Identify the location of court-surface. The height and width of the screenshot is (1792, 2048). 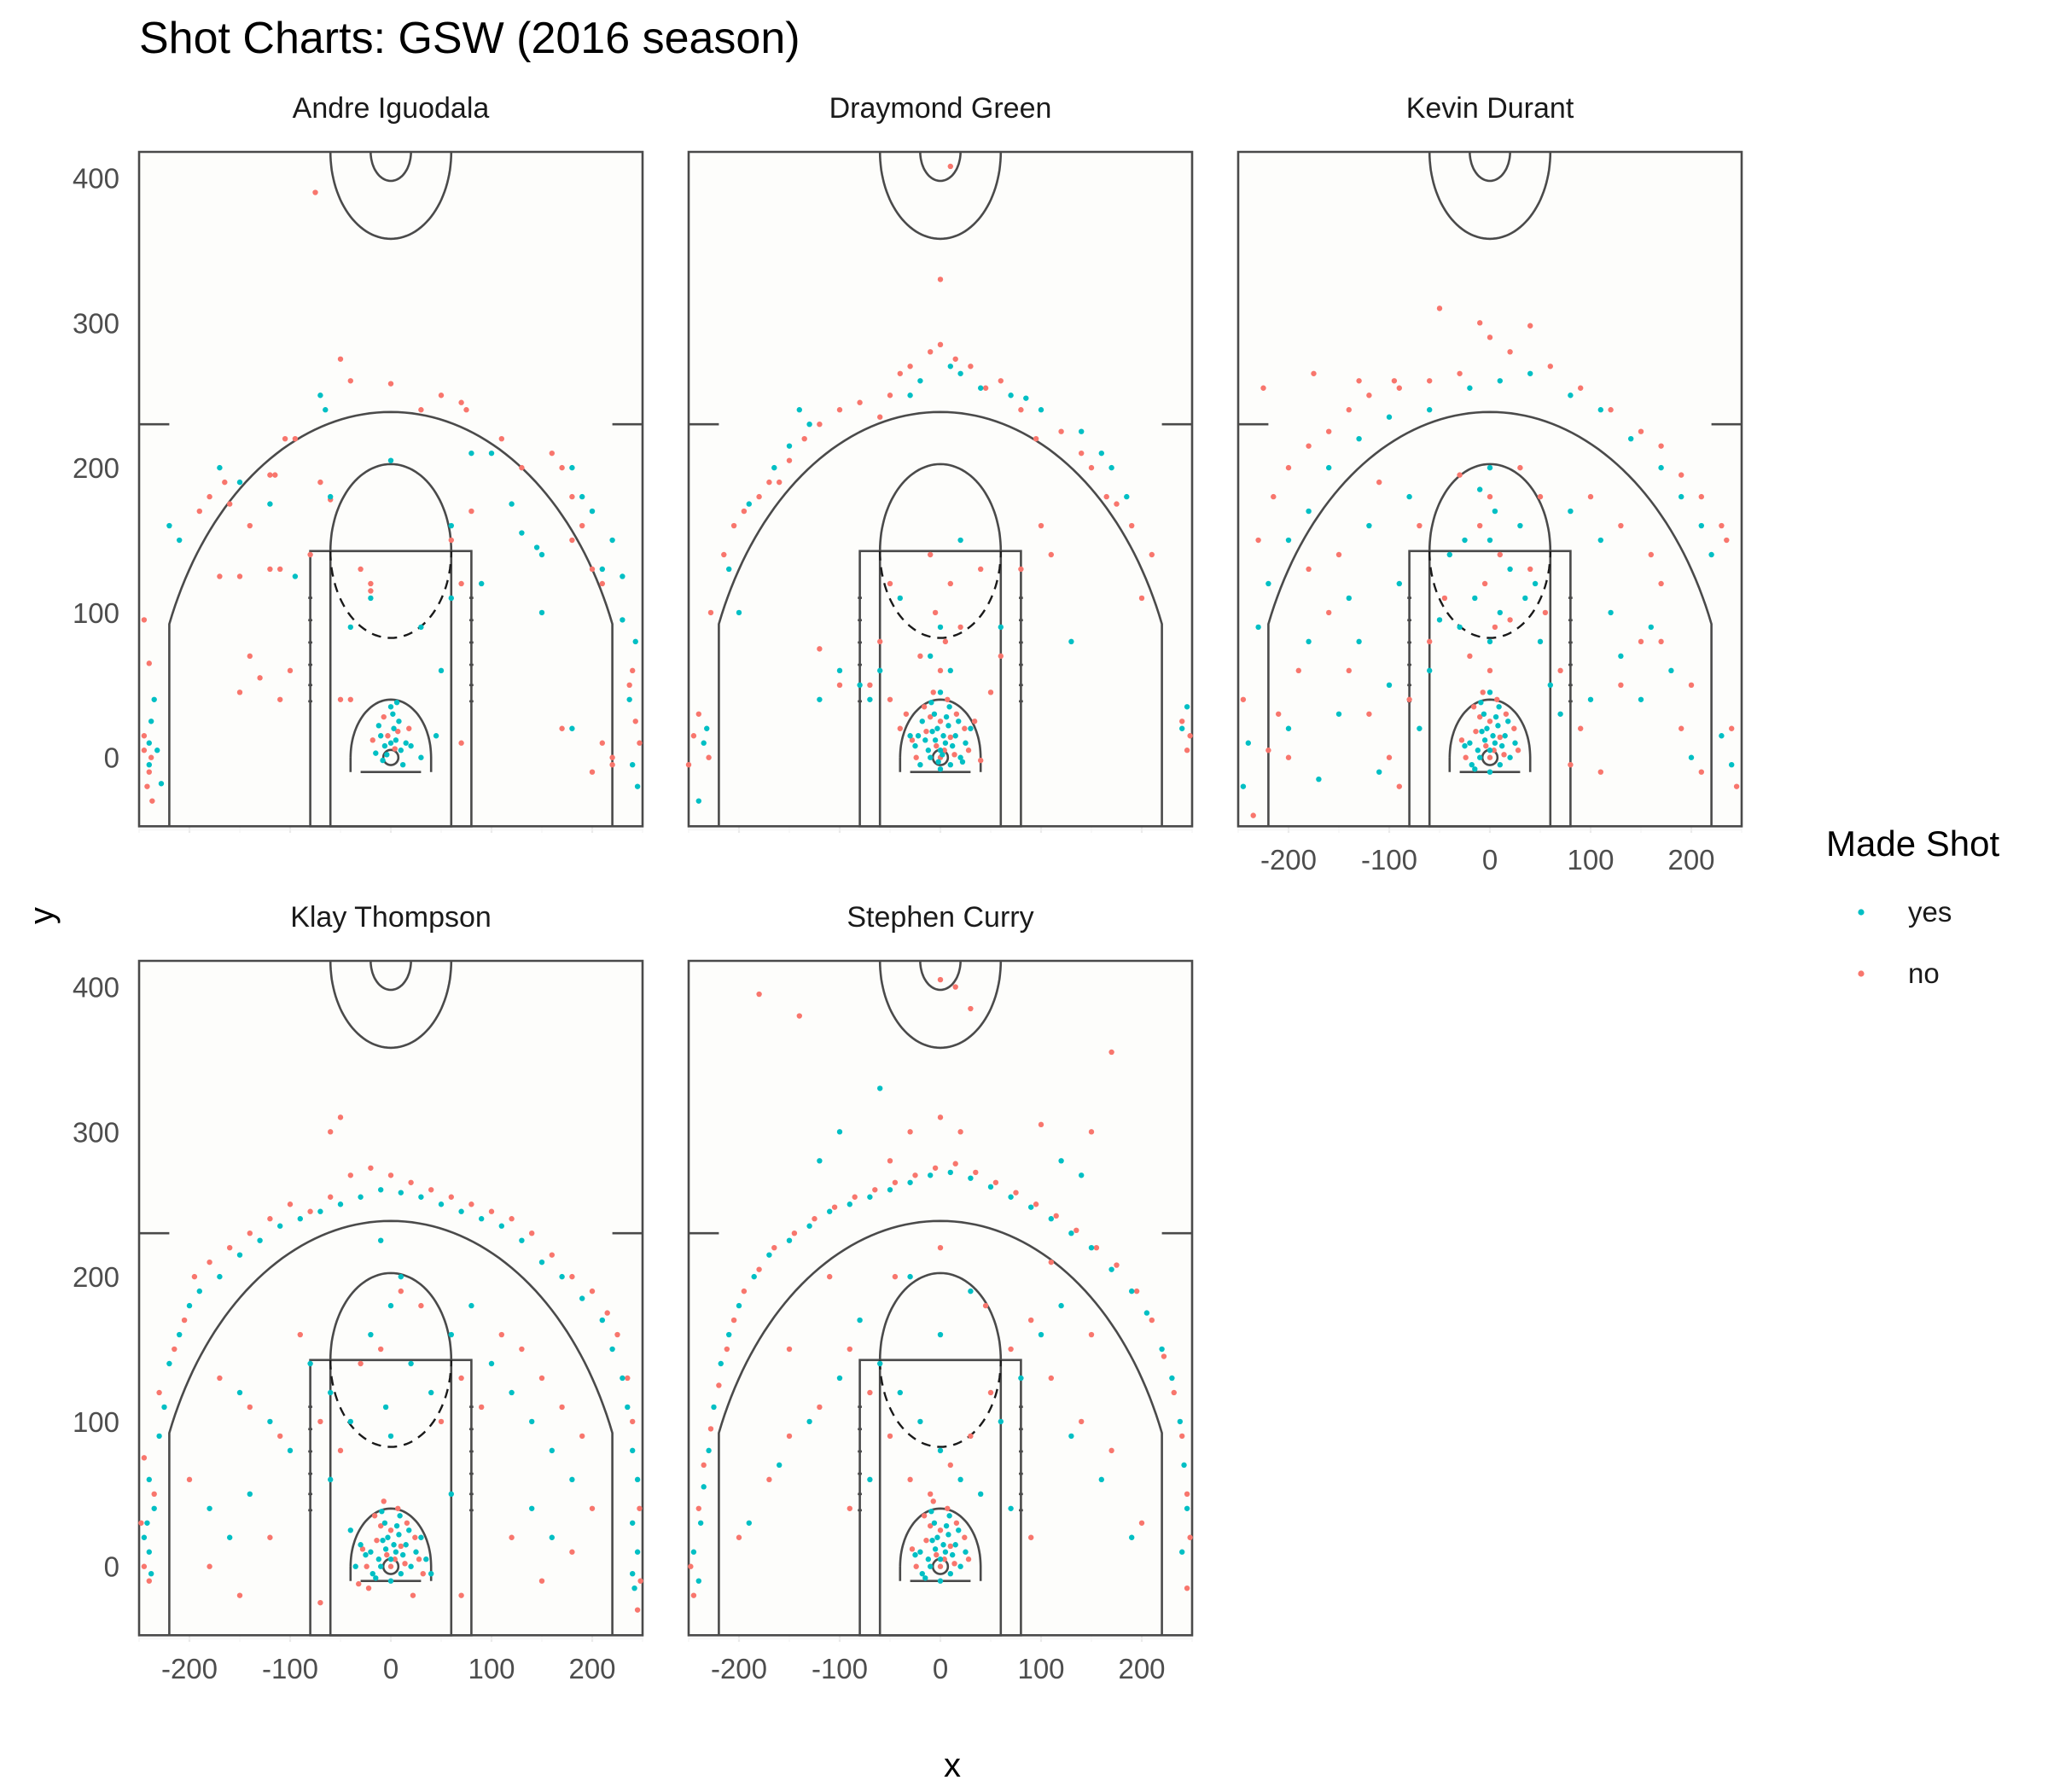
(391, 1298).